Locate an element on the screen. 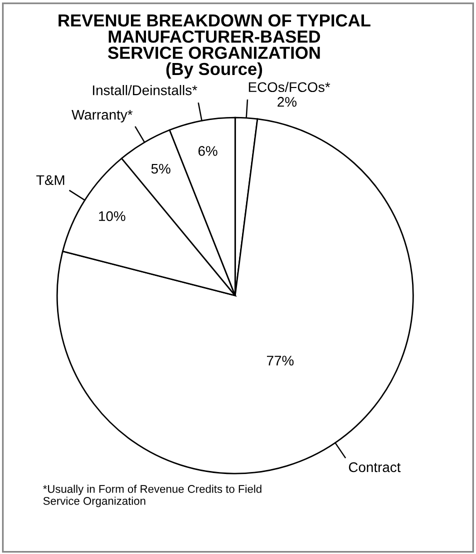  slice-label: T&M is located at coordinates (50, 180).